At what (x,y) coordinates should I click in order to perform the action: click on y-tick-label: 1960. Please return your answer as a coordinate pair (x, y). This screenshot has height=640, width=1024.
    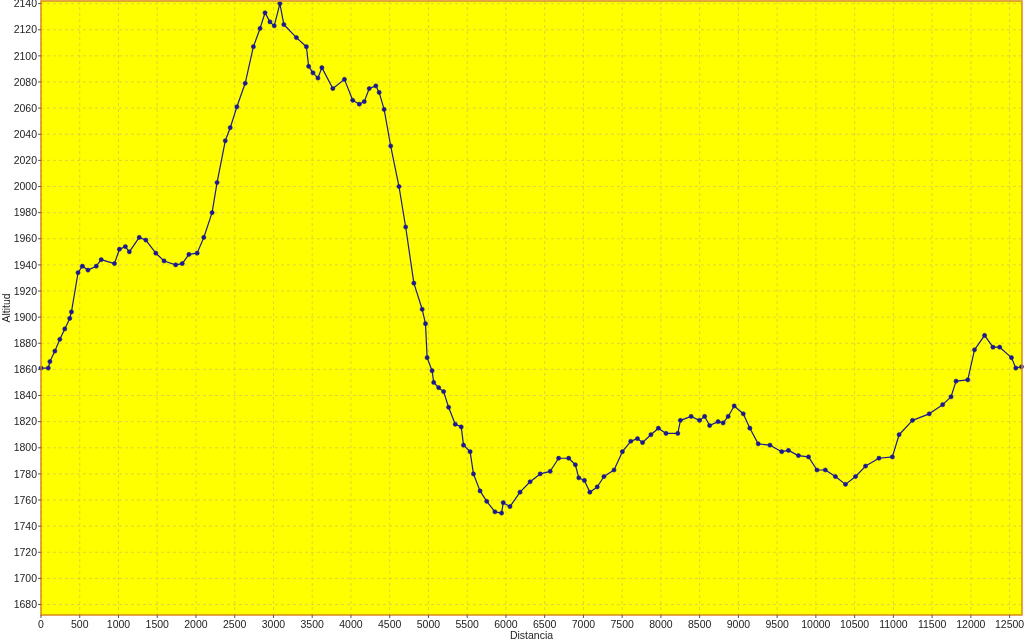
    Looking at the image, I should click on (25, 238).